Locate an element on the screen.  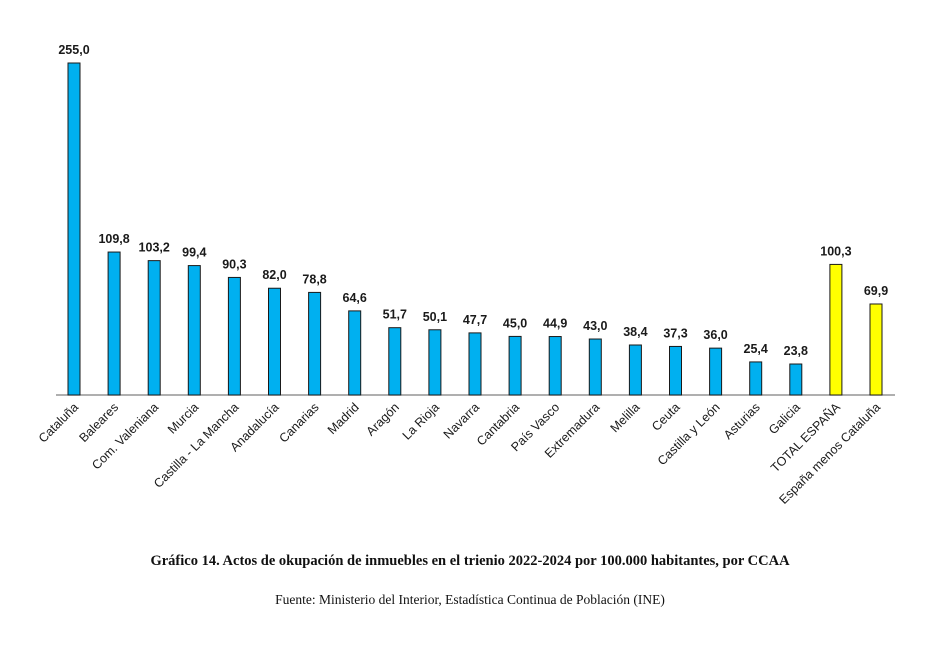
data-label: 100,3 is located at coordinates (835, 251).